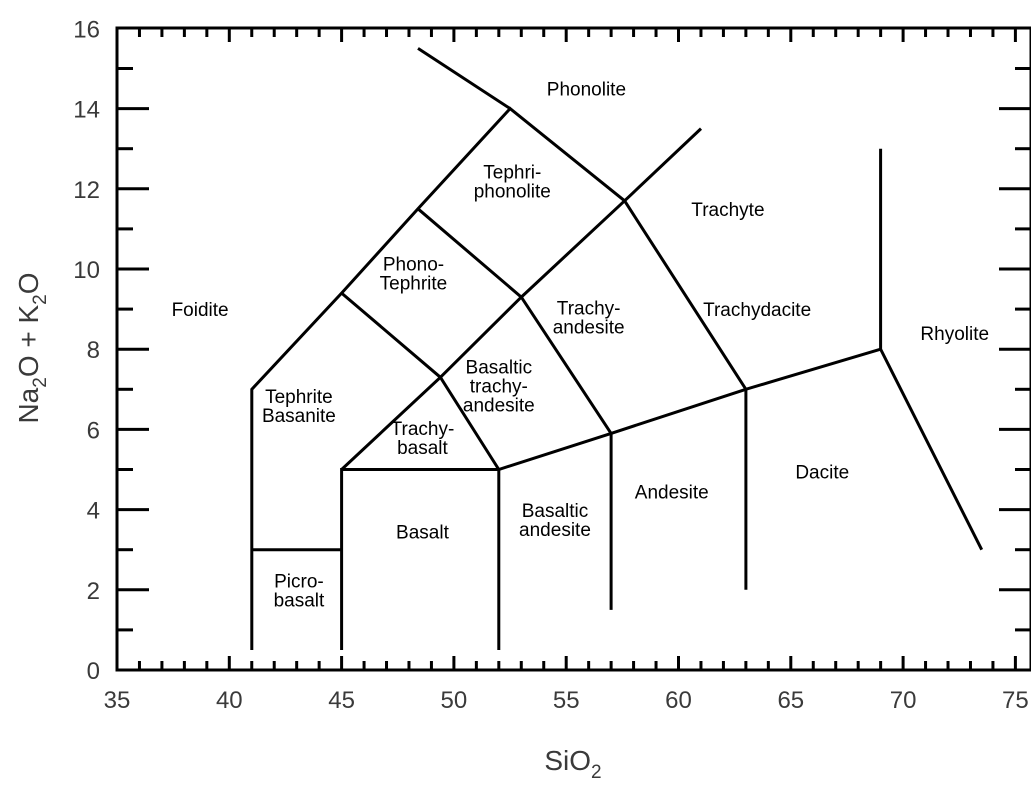 The height and width of the screenshot is (786, 1031). I want to click on y-tick-label: 16, so click(86, 29).